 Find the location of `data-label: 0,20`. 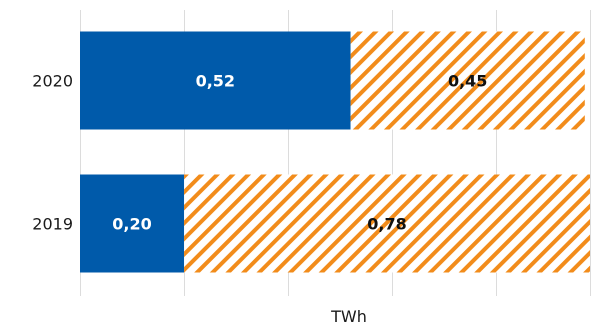

data-label: 0,20 is located at coordinates (131, 224).